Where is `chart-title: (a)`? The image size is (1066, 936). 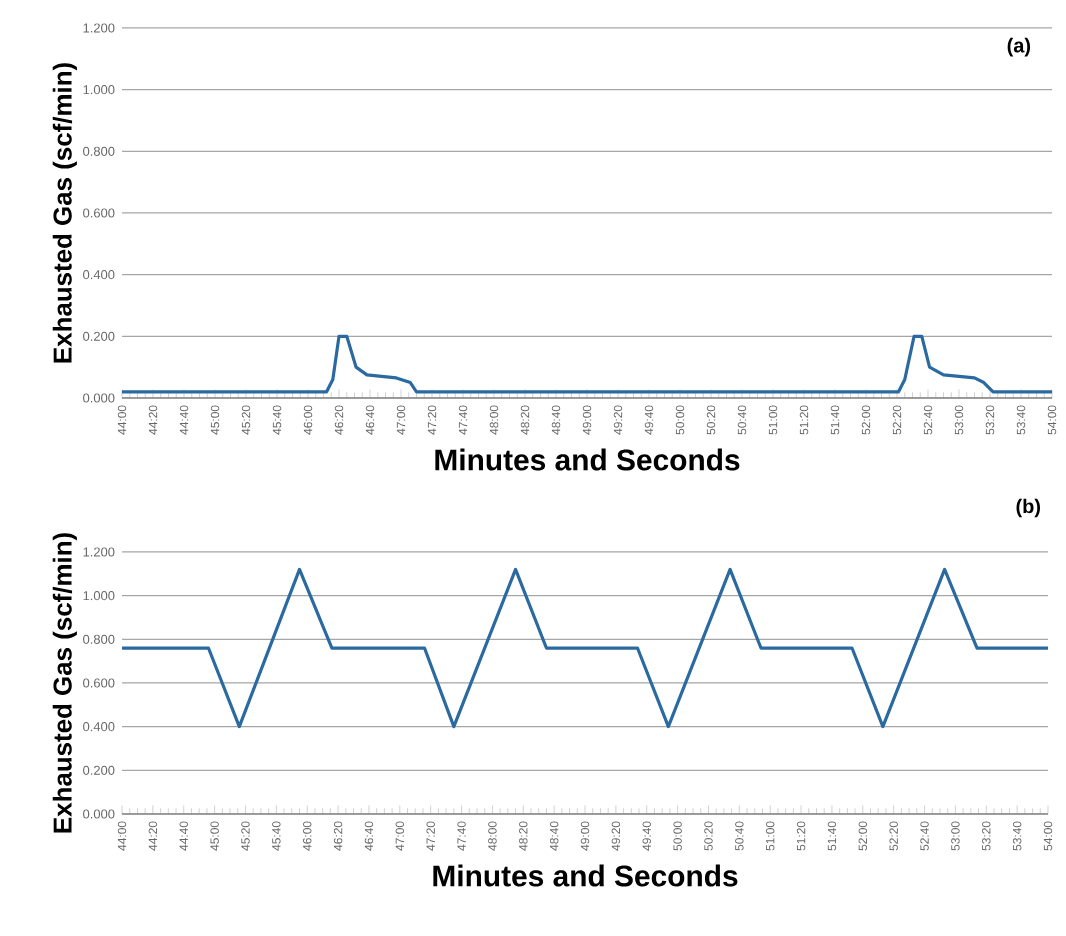 chart-title: (a) is located at coordinates (1019, 47).